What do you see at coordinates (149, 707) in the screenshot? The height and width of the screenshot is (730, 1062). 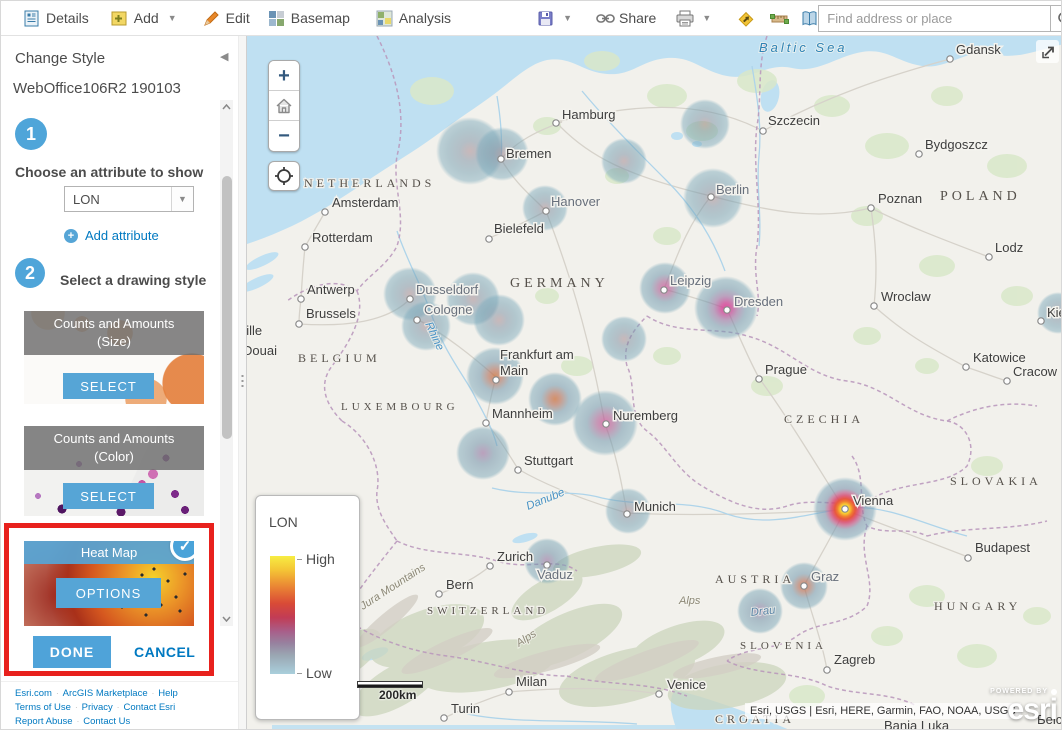 I see `footer-link: Contact Esri` at bounding box center [149, 707].